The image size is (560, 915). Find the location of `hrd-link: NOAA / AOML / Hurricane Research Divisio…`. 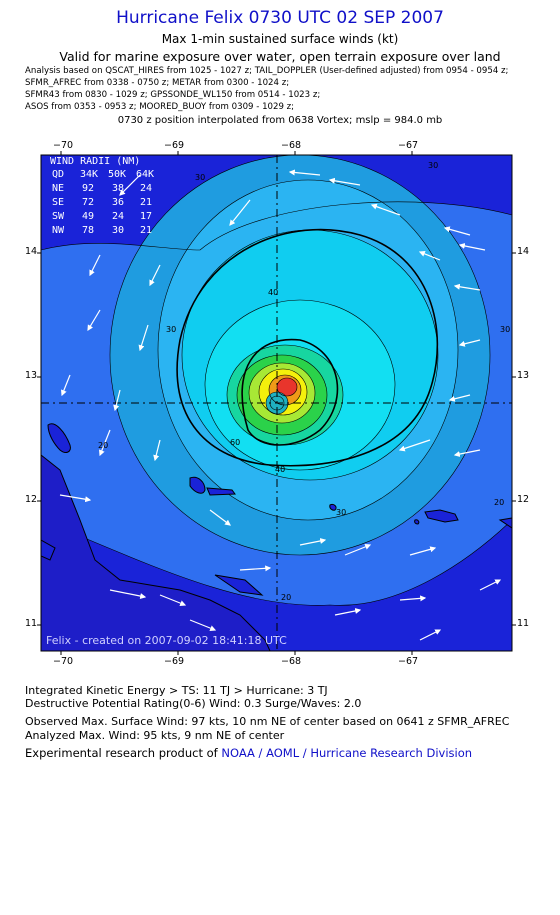

hrd-link: NOAA / AOML / Hurricane Research Divisio… is located at coordinates (347, 753).